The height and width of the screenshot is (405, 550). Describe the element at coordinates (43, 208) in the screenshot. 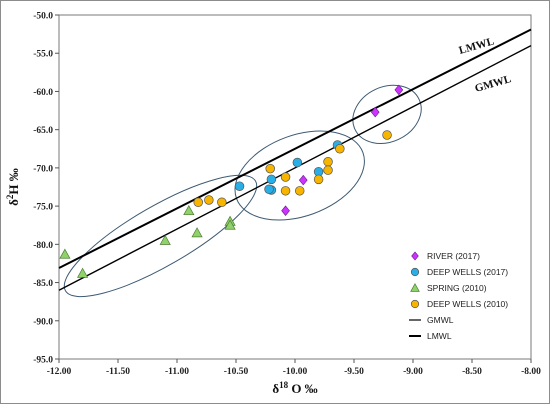

I see `y-tick-label: -75.0` at that location.